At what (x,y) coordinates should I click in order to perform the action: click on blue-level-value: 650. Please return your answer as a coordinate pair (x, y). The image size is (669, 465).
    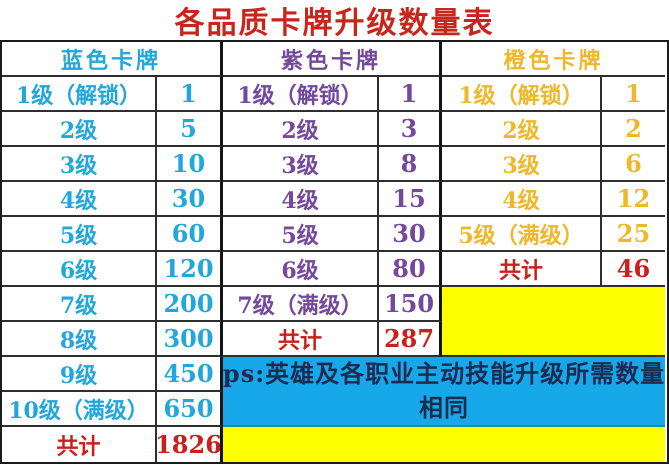
    Looking at the image, I should click on (190, 409).